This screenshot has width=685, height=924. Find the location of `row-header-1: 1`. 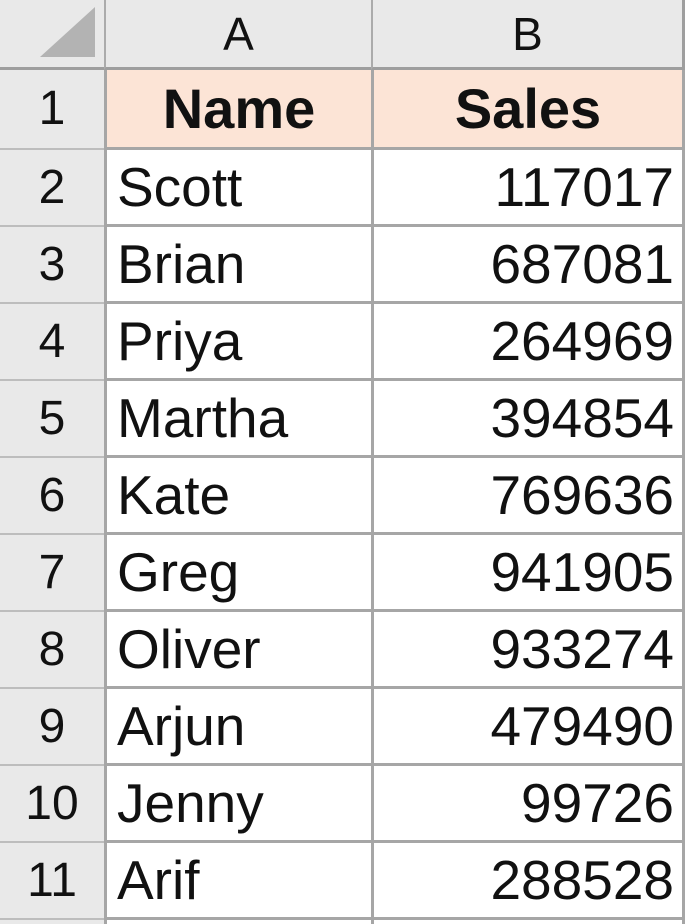

row-header-1: 1 is located at coordinates (52, 110).